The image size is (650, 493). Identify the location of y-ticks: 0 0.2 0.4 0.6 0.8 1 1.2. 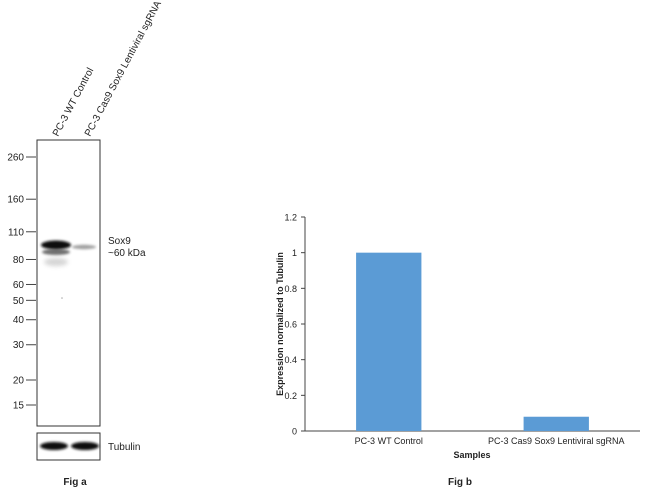
(294, 325).